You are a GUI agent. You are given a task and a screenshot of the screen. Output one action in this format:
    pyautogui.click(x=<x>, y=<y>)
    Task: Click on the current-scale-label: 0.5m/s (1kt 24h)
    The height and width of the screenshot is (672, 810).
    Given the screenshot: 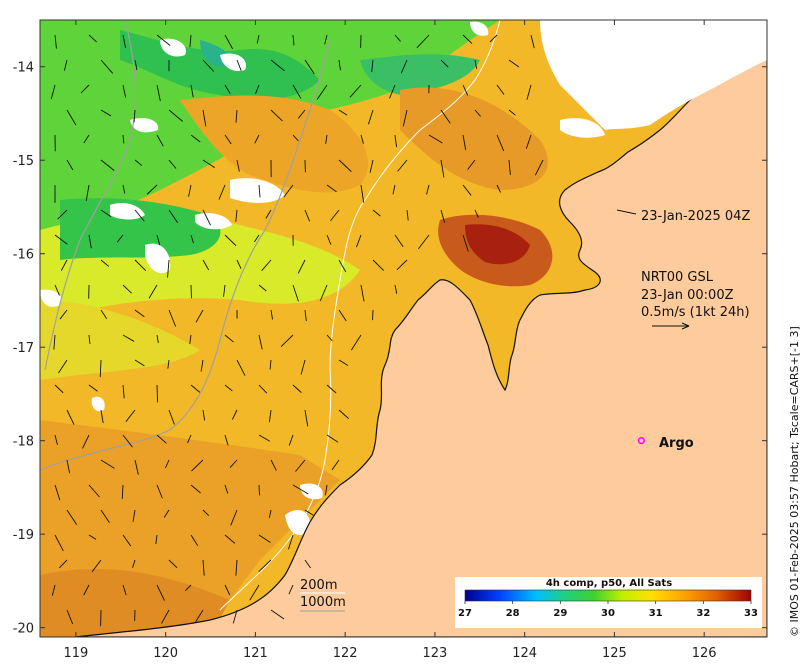 What is the action you would take?
    pyautogui.click(x=695, y=312)
    